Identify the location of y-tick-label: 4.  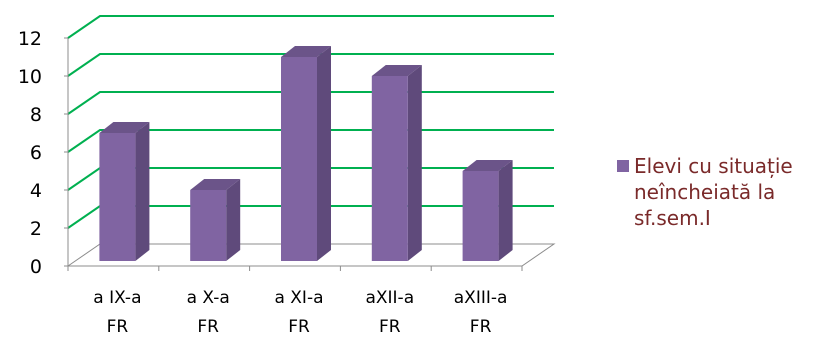
(36, 191).